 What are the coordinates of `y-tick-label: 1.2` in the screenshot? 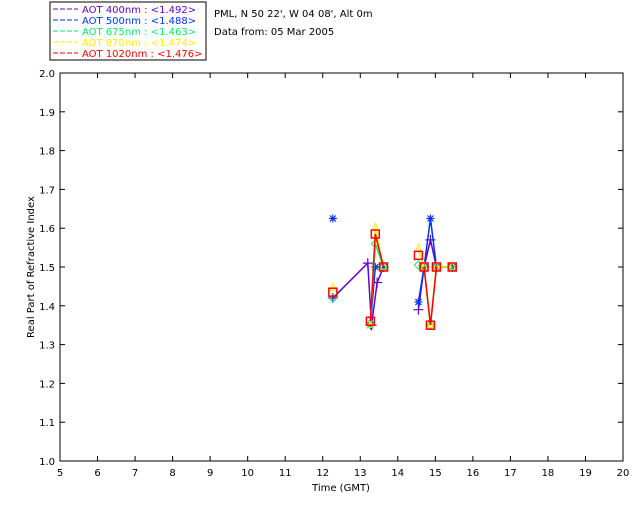 It's located at (47, 384).